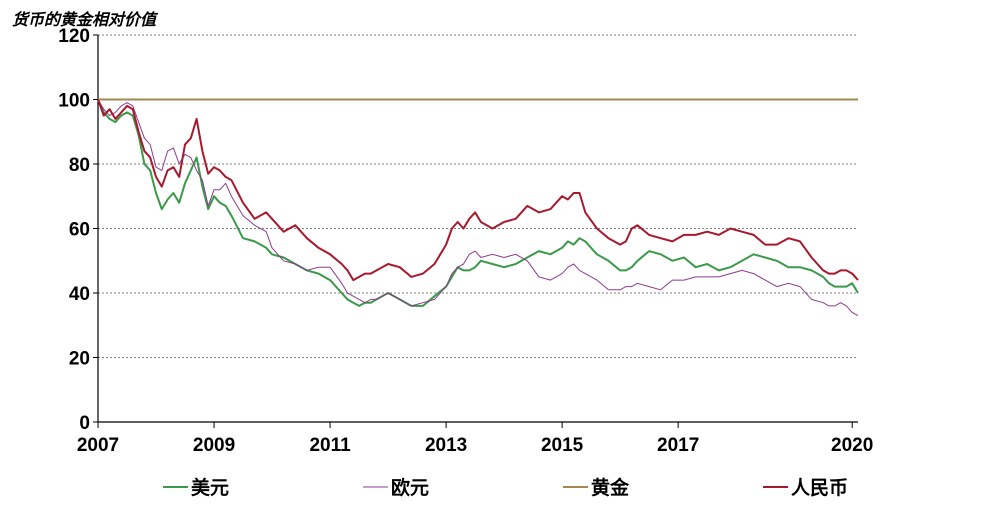 The height and width of the screenshot is (522, 983). Describe the element at coordinates (79, 165) in the screenshot. I see `y-tick-label: 80` at that location.